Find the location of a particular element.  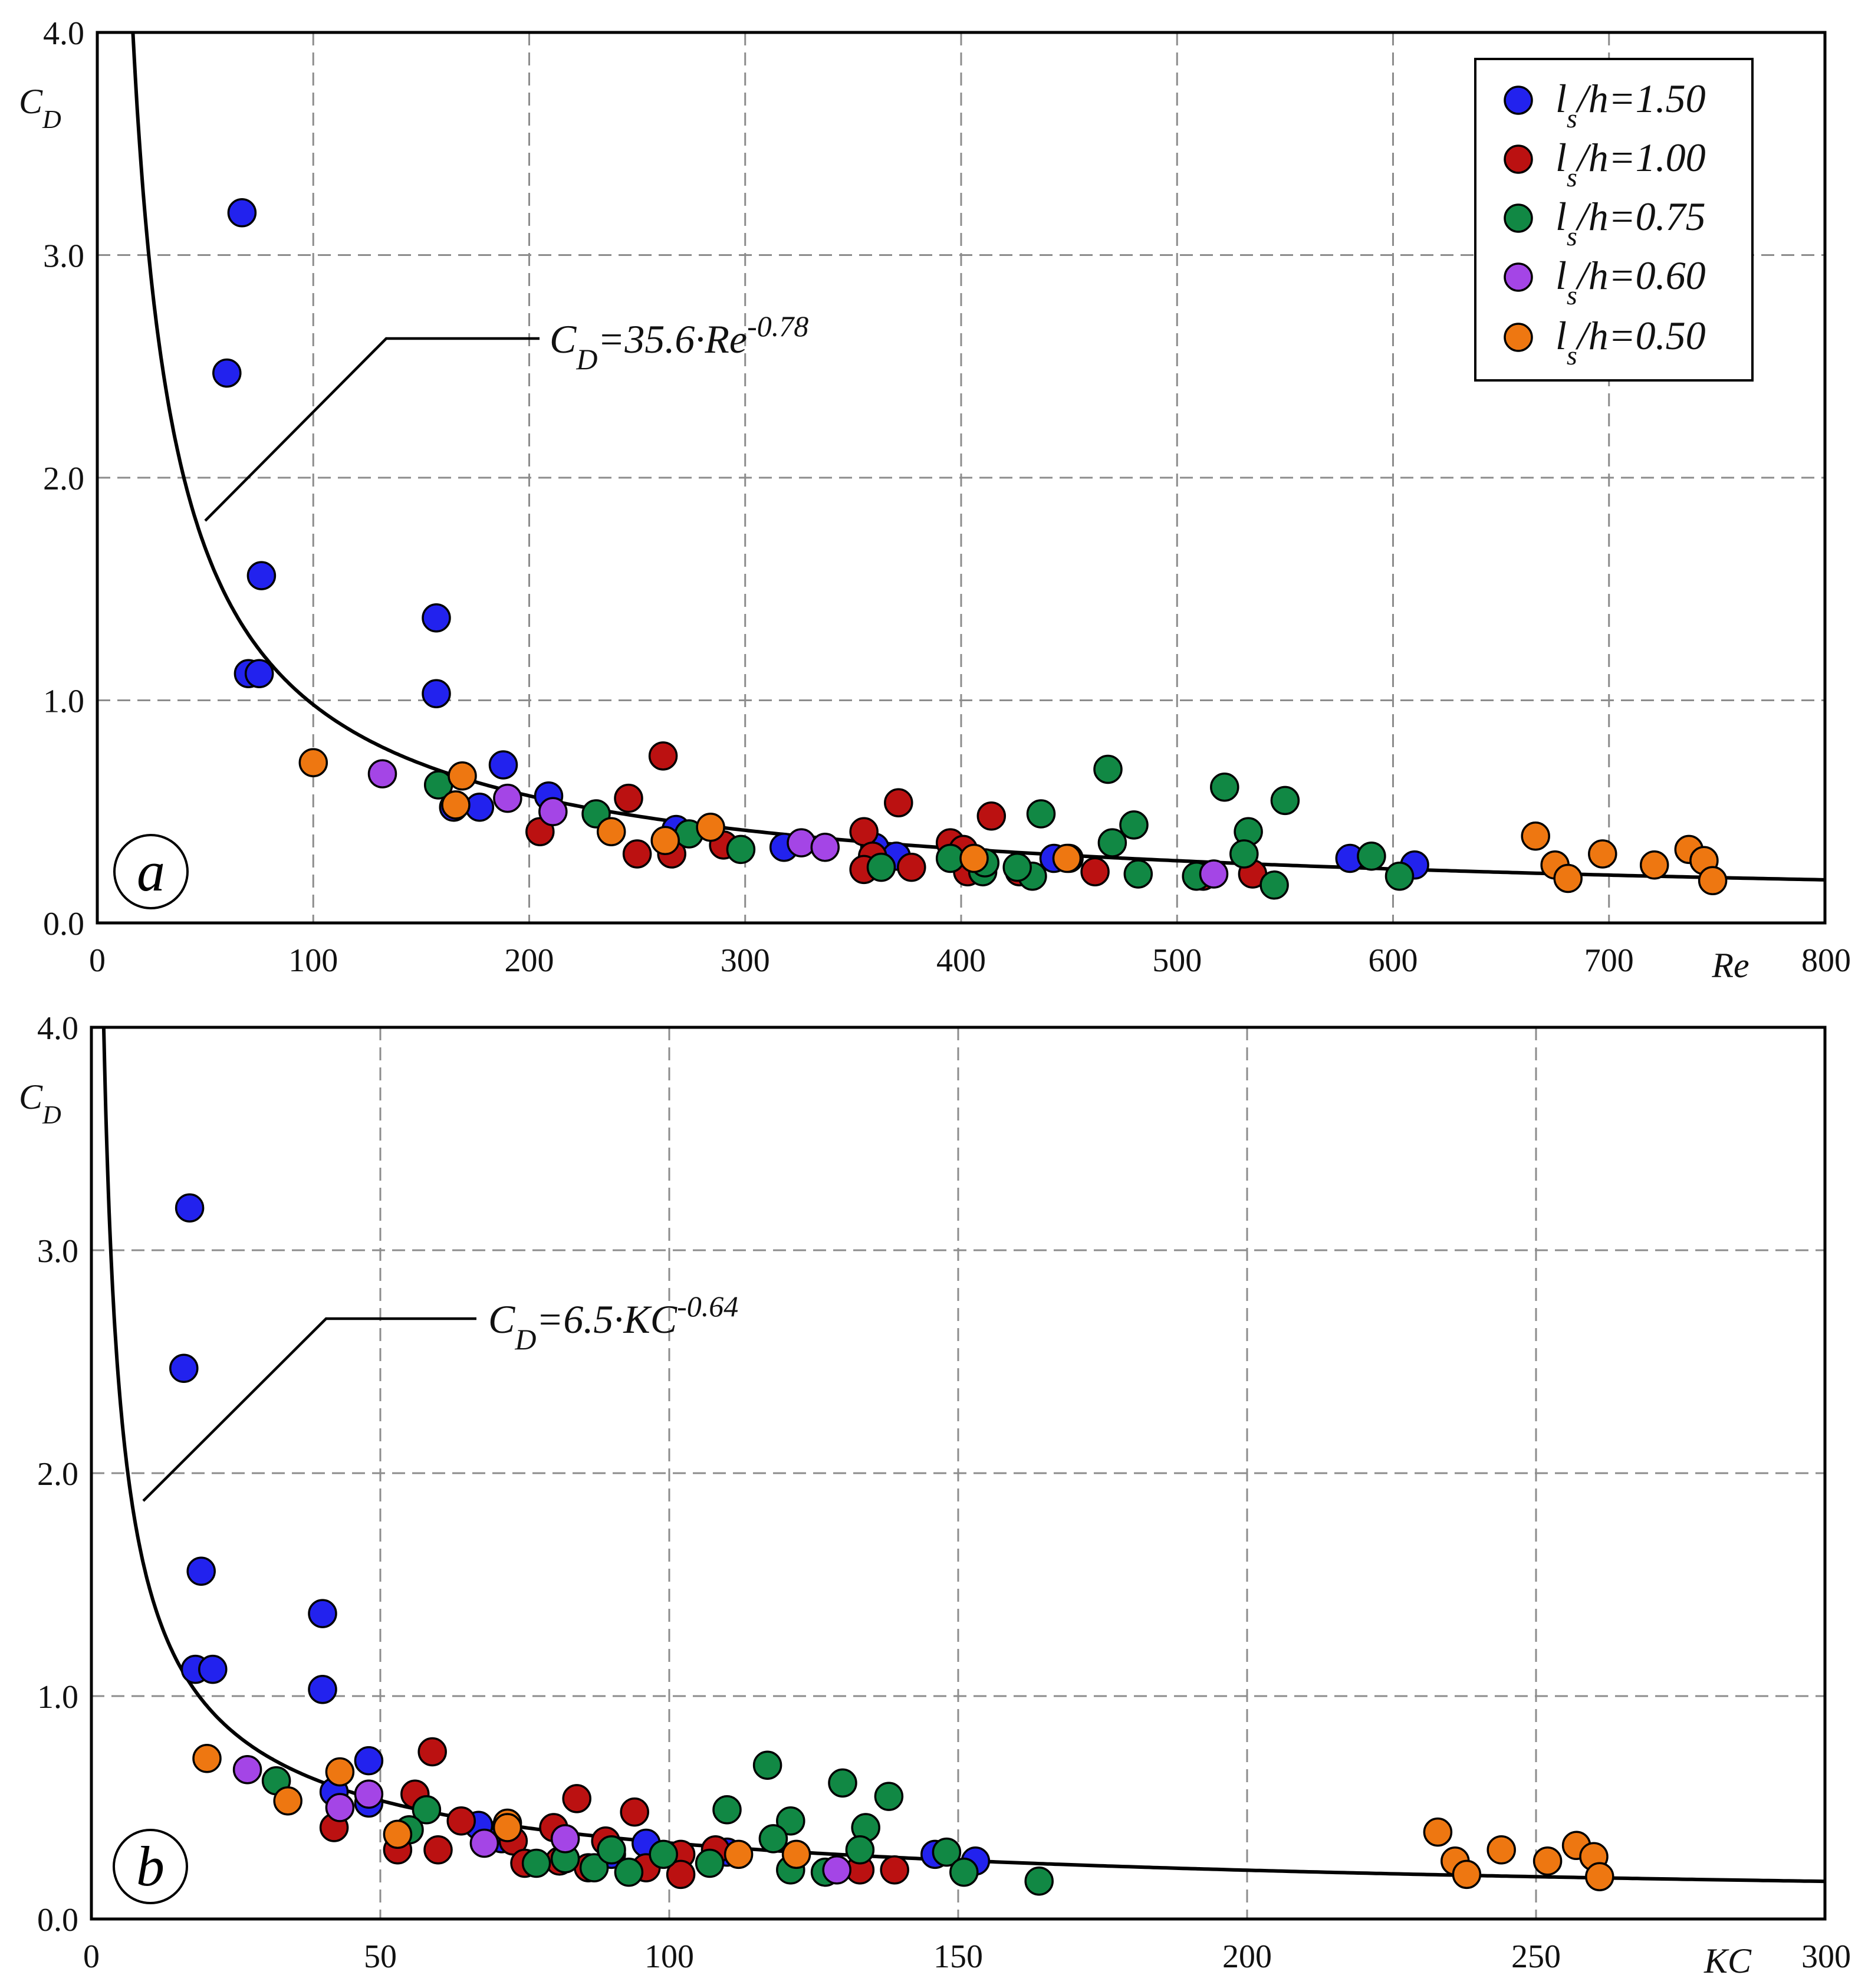

legend-item-075: ls/h=0.75 is located at coordinates (1605, 223).